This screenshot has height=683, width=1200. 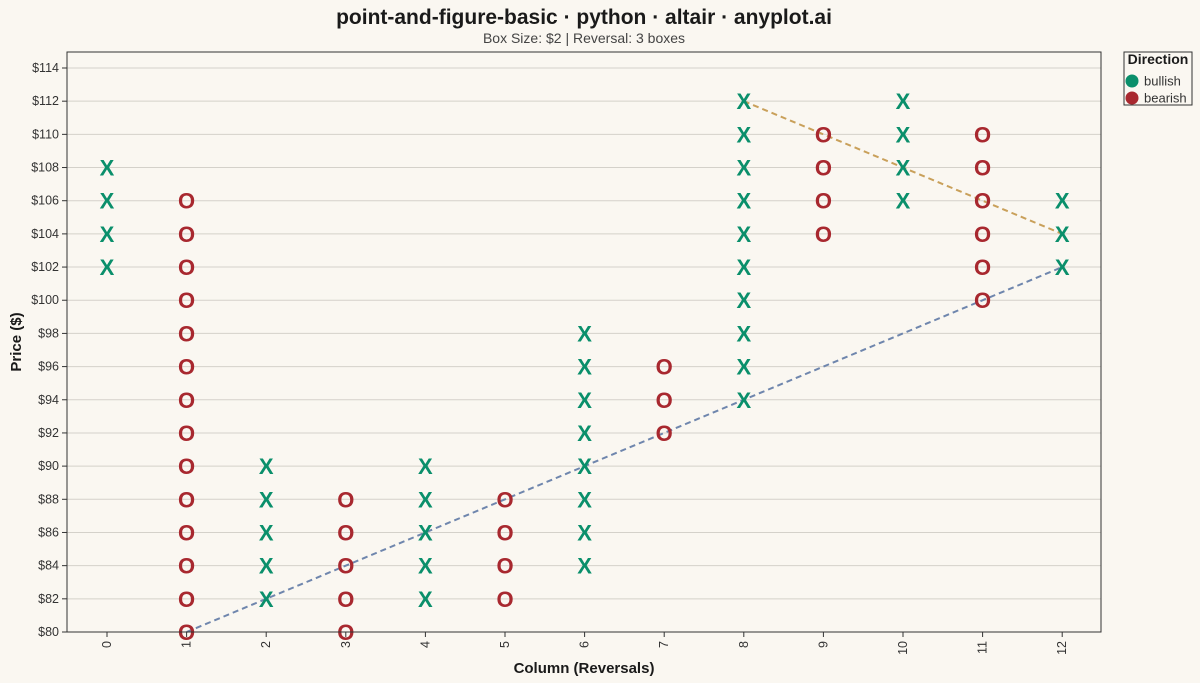 I want to click on x-axis: 0 1 2 3 4 5 6 7 8 9 10 11 12, so click(x=584, y=643).